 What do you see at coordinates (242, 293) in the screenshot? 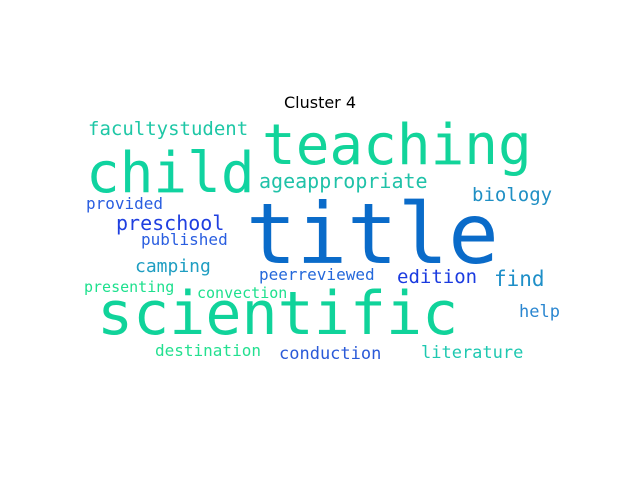
I see `word-convection: convection` at bounding box center [242, 293].